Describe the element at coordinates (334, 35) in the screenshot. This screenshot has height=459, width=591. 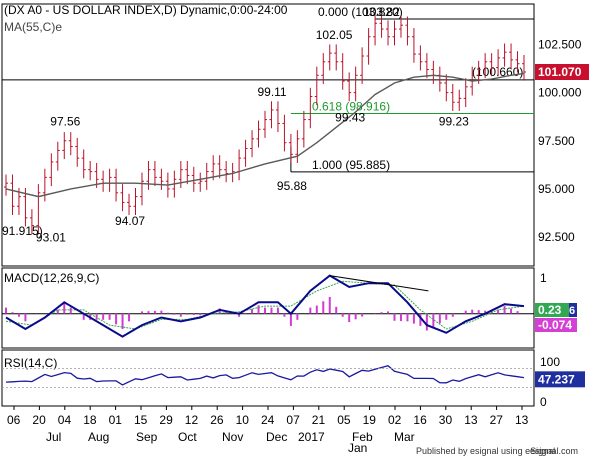
I see `price-swing-label: 102.05` at that location.